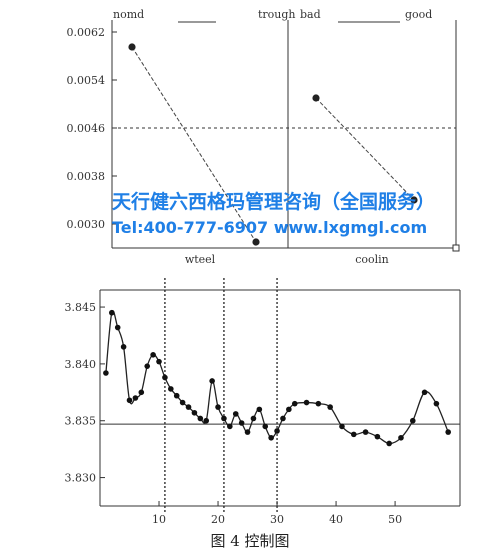 Image resolution: width=500 pixels, height=556 pixels. I want to click on top-y-tick-label: 0.0054, so click(86, 80).